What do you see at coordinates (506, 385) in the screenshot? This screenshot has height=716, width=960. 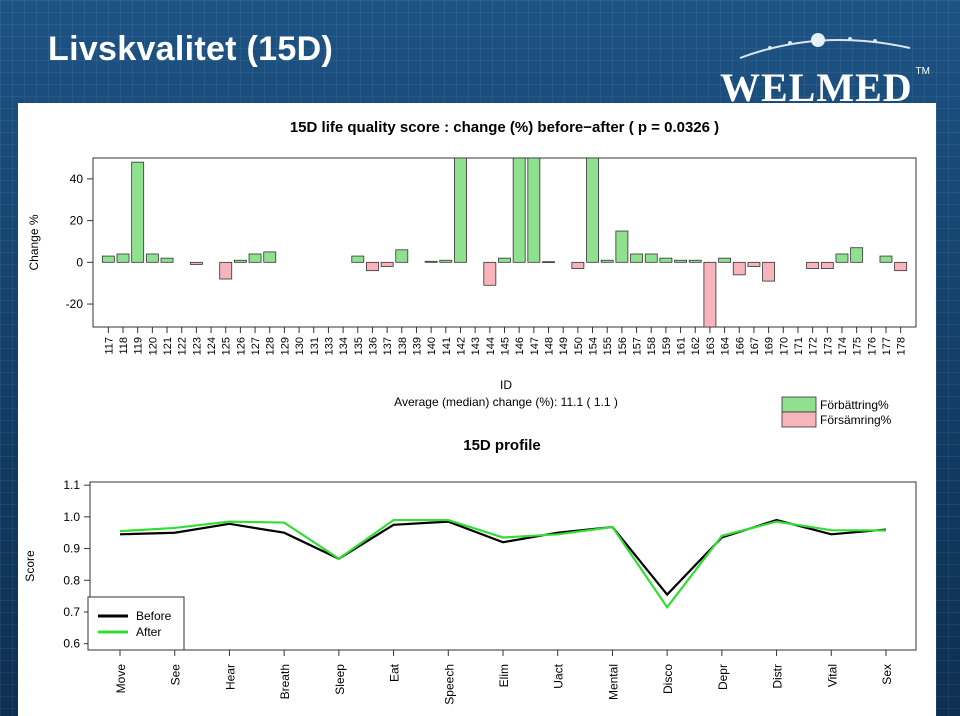 I see `x-axis-label: ID` at bounding box center [506, 385].